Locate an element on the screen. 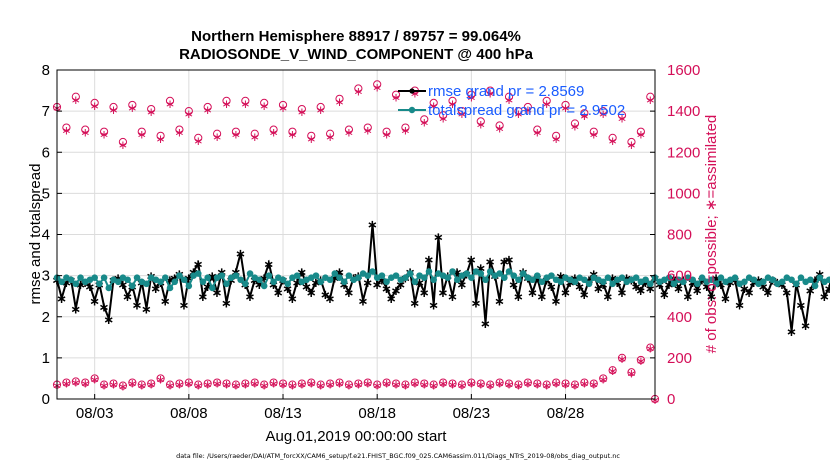 The height and width of the screenshot is (470, 830). y2-tick-label: 600 is located at coordinates (679, 276).